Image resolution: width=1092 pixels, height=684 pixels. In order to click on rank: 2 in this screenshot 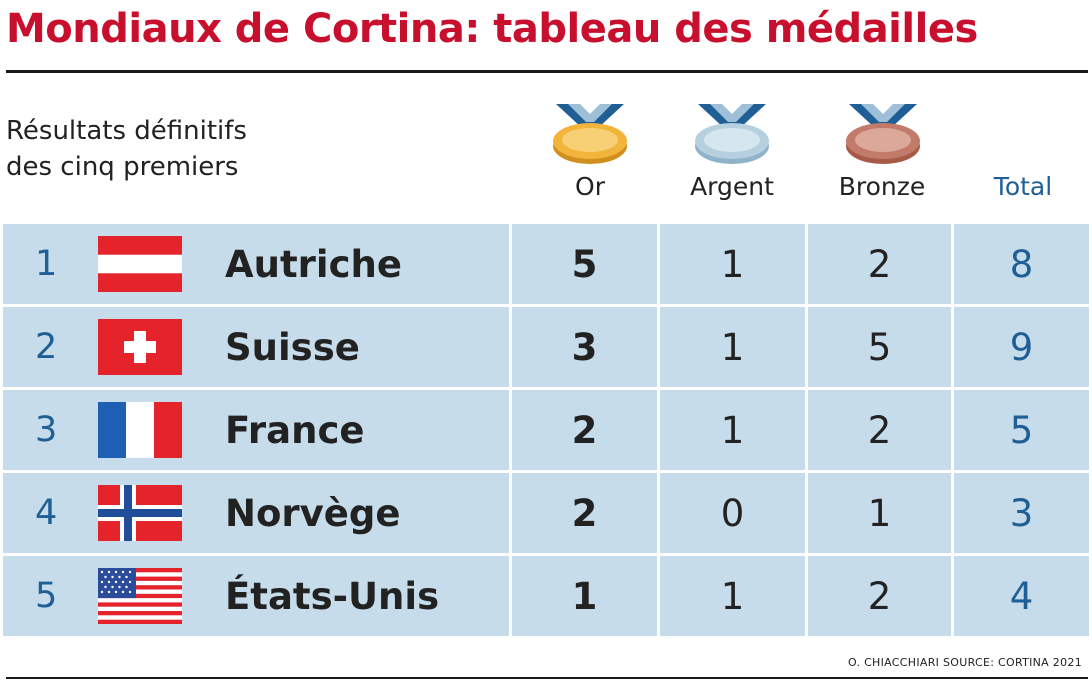, I will do `click(46, 347)`.